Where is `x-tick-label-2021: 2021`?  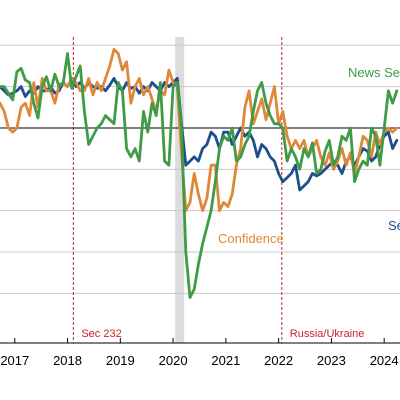
x-tick-label-2021: 2021 is located at coordinates (225, 360).